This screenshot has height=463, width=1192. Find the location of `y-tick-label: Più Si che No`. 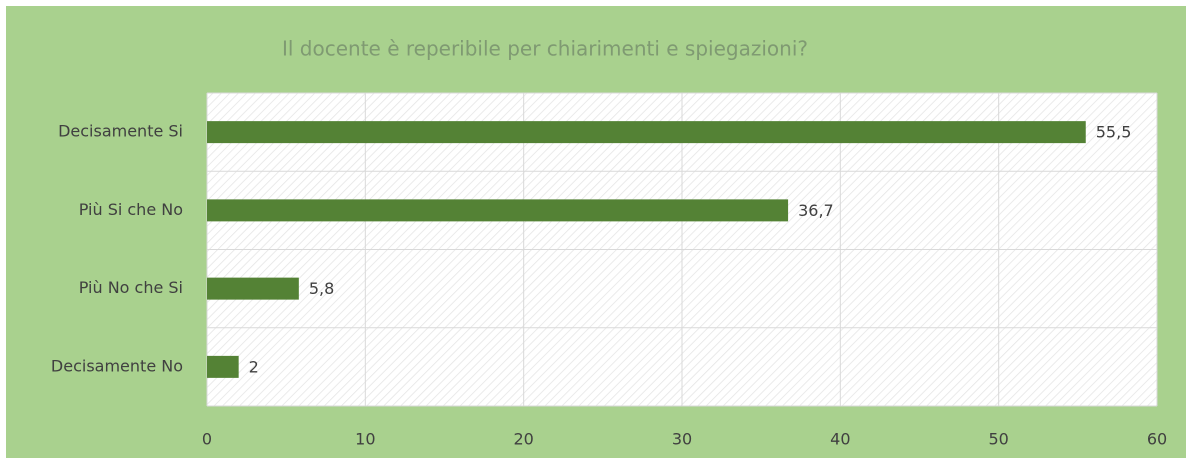

y-tick-label: Più Si che No is located at coordinates (131, 209).